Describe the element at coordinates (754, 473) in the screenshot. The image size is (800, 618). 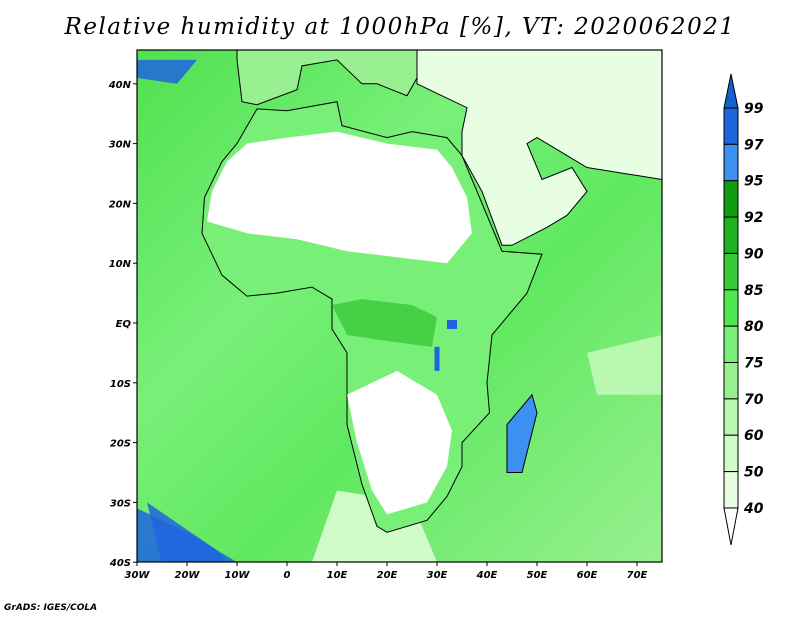
I see `colorbar-label: 50` at that location.